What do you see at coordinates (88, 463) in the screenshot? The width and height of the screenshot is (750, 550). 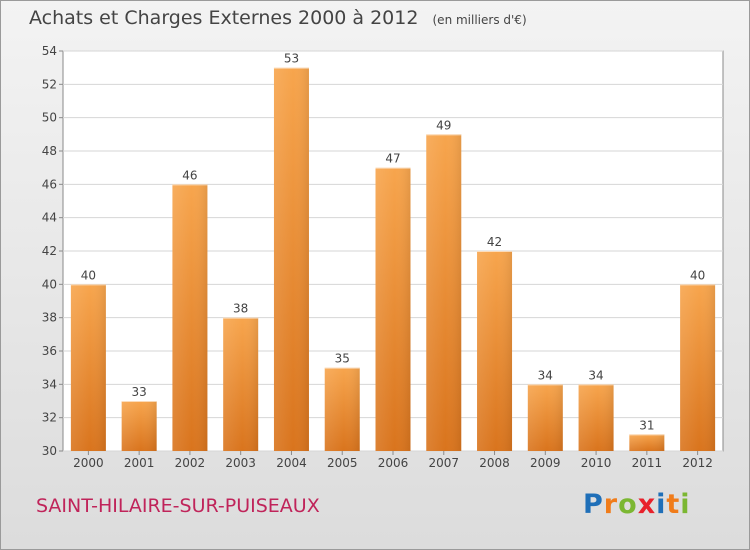 I see `x-tick-label: 2000` at bounding box center [88, 463].